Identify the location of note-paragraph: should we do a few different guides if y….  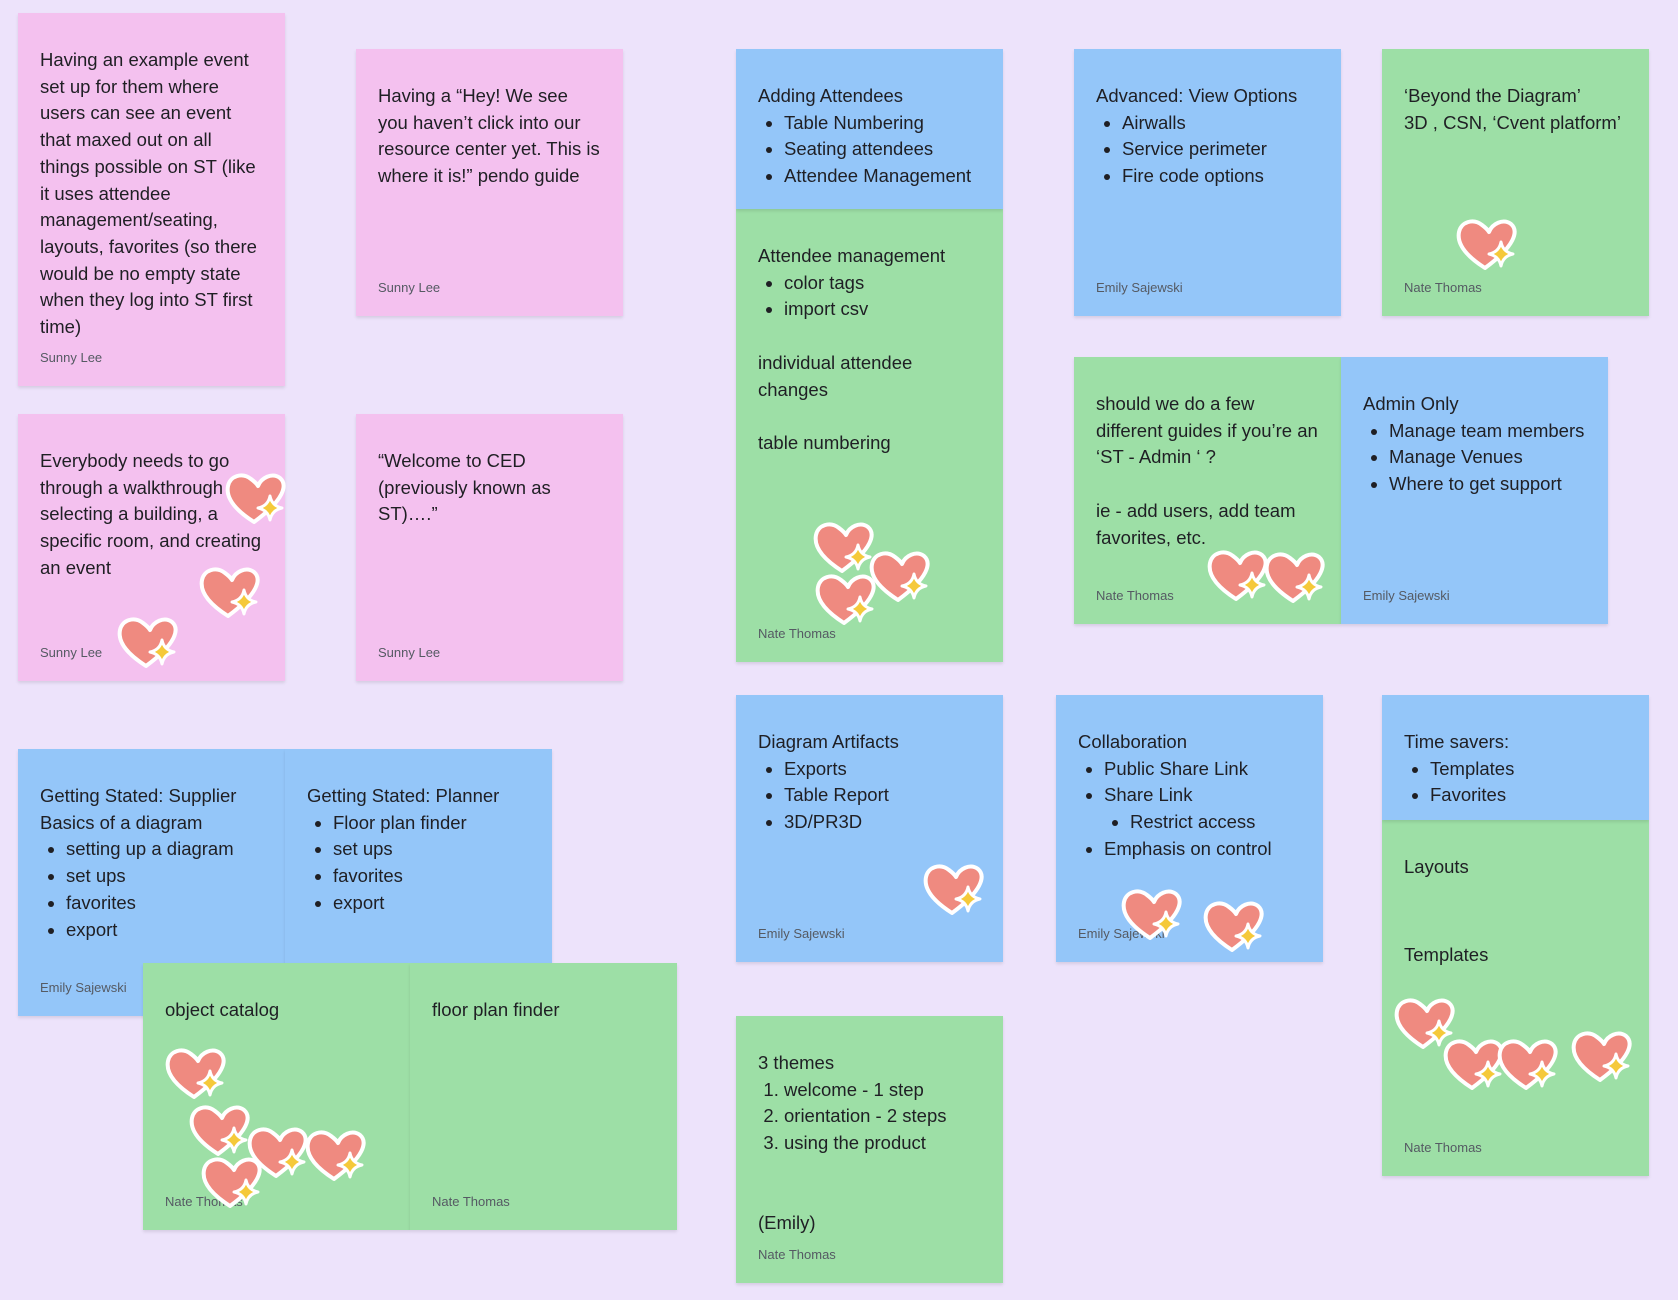
(1207, 430).